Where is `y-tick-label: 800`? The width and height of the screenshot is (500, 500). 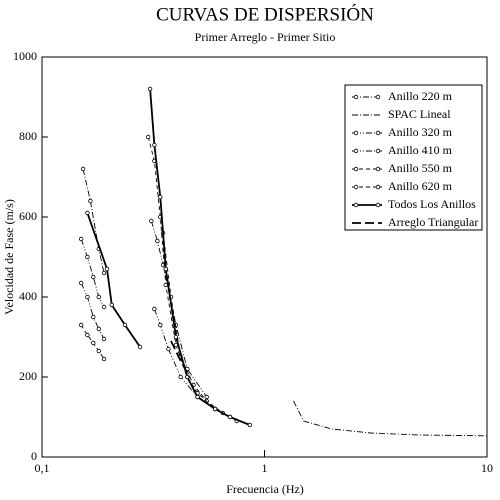
y-tick-label: 800 is located at coordinates (28, 136).